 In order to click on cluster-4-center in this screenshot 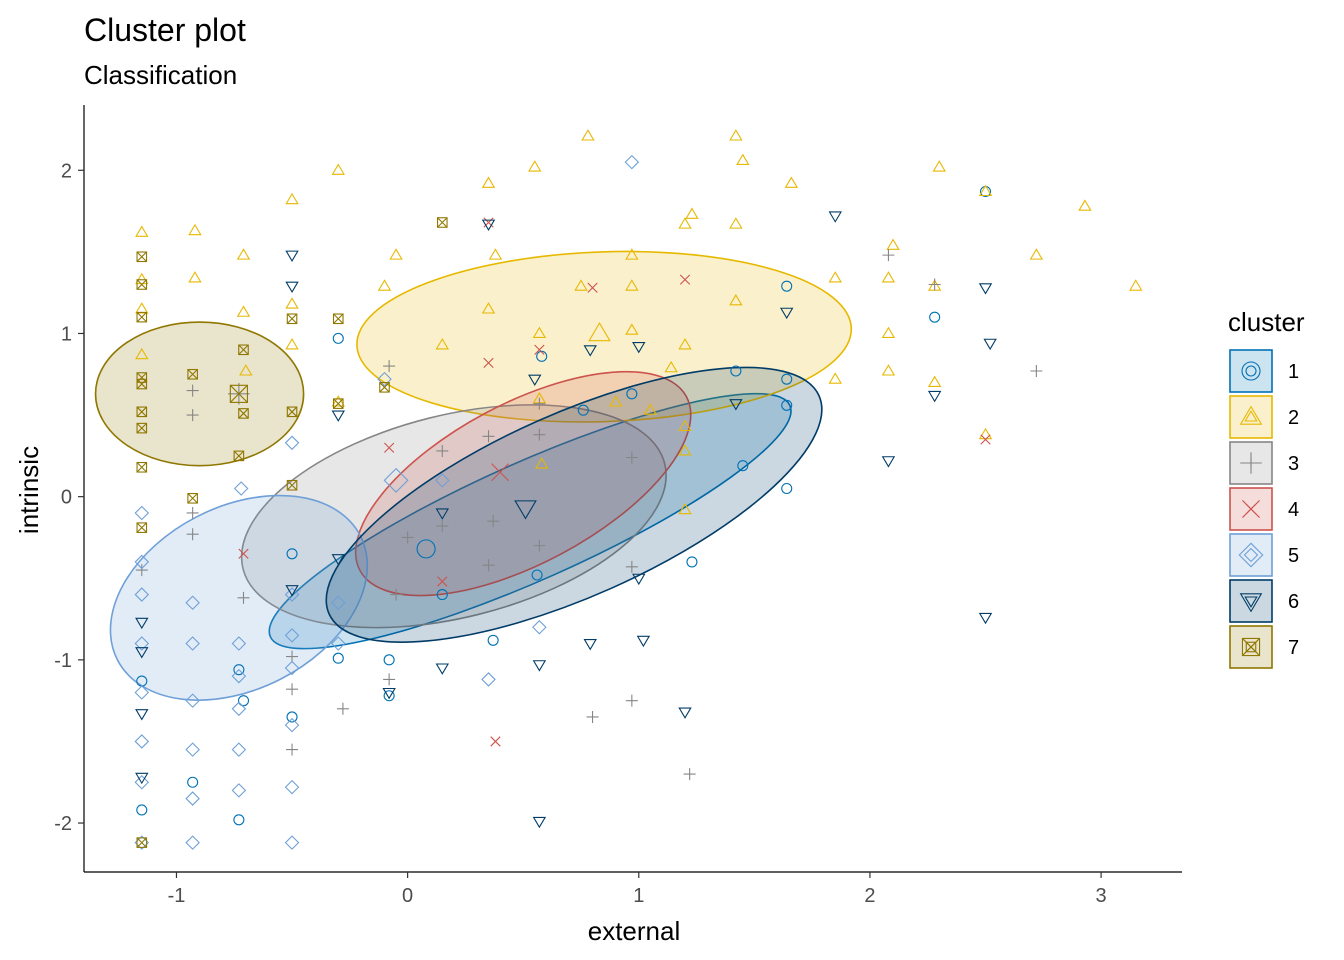, I will do `click(500, 472)`.